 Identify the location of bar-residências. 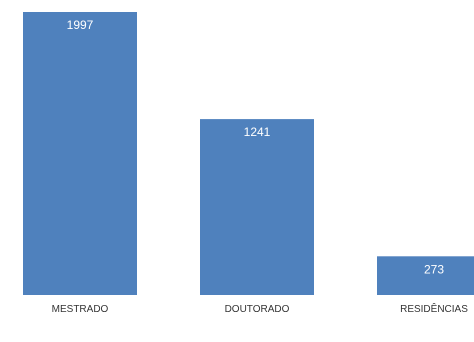
(425, 275).